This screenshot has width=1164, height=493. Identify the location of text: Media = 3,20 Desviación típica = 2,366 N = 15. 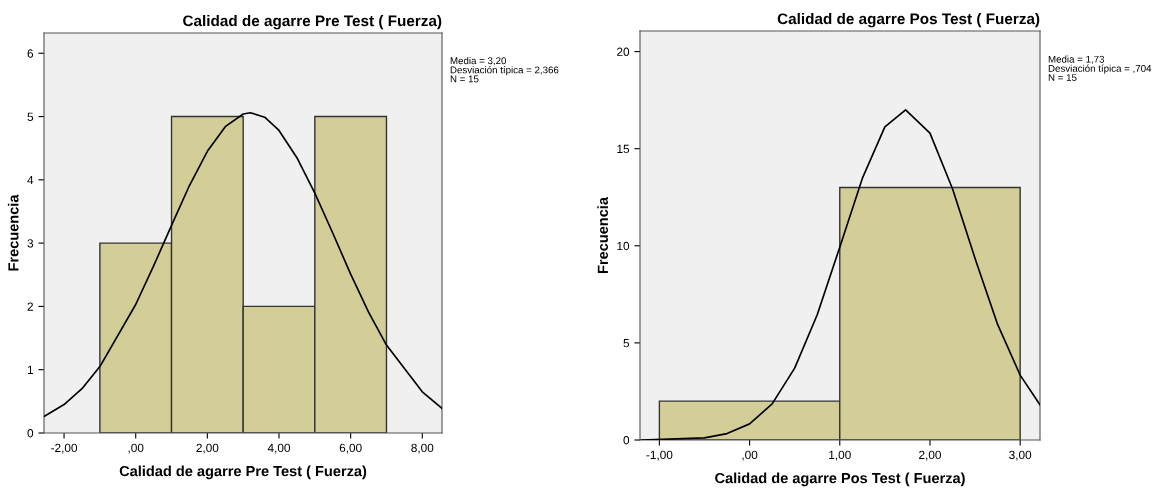
(504, 70).